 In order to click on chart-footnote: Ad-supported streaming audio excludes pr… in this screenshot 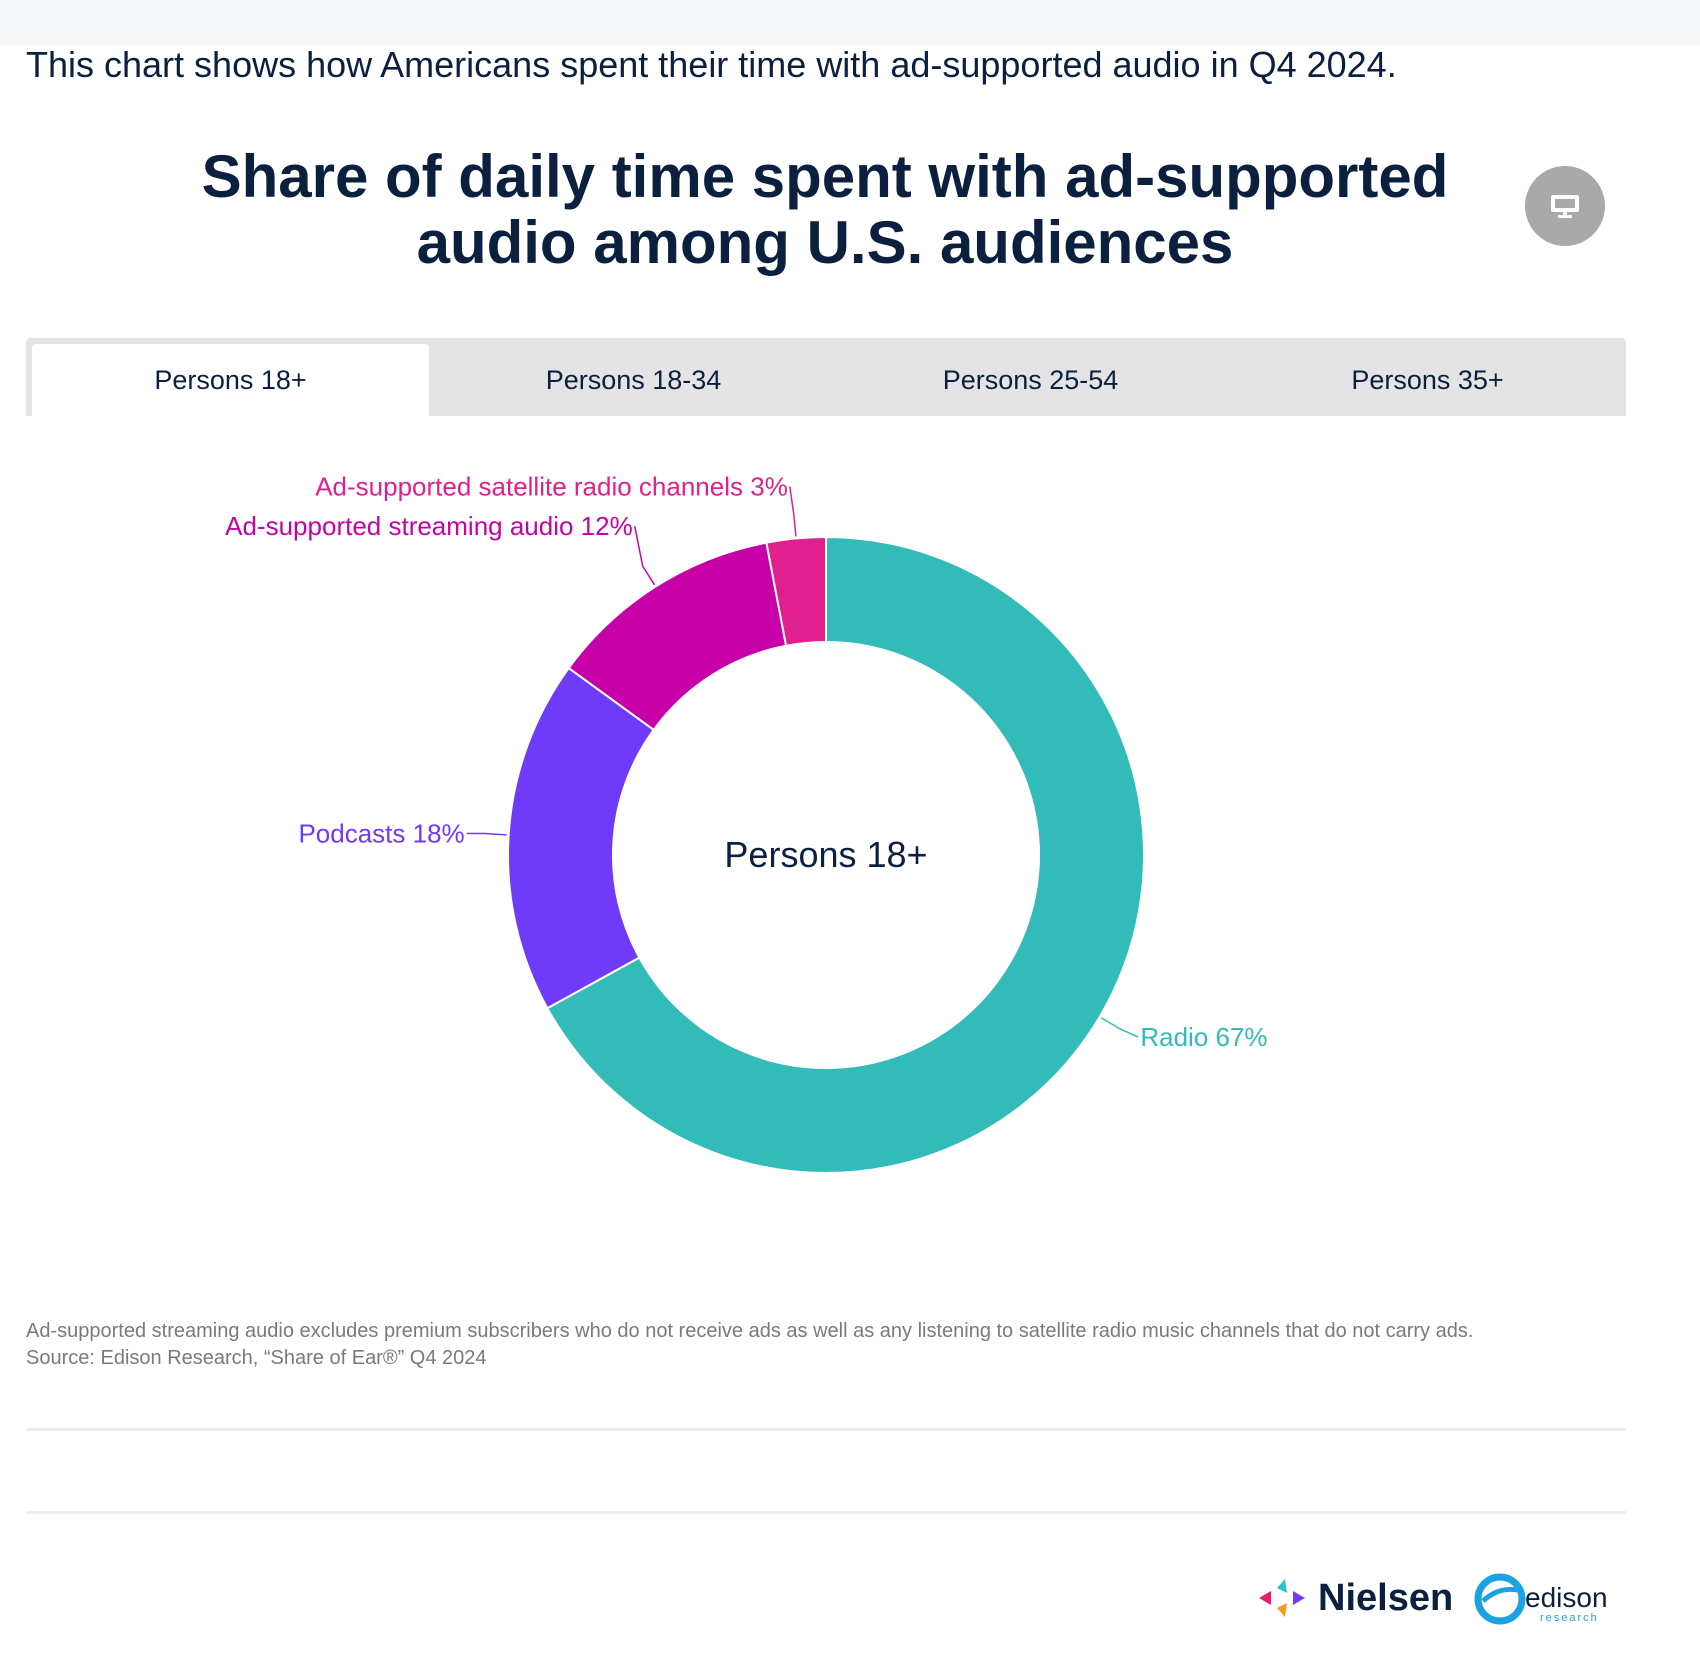, I will do `click(749, 1345)`.